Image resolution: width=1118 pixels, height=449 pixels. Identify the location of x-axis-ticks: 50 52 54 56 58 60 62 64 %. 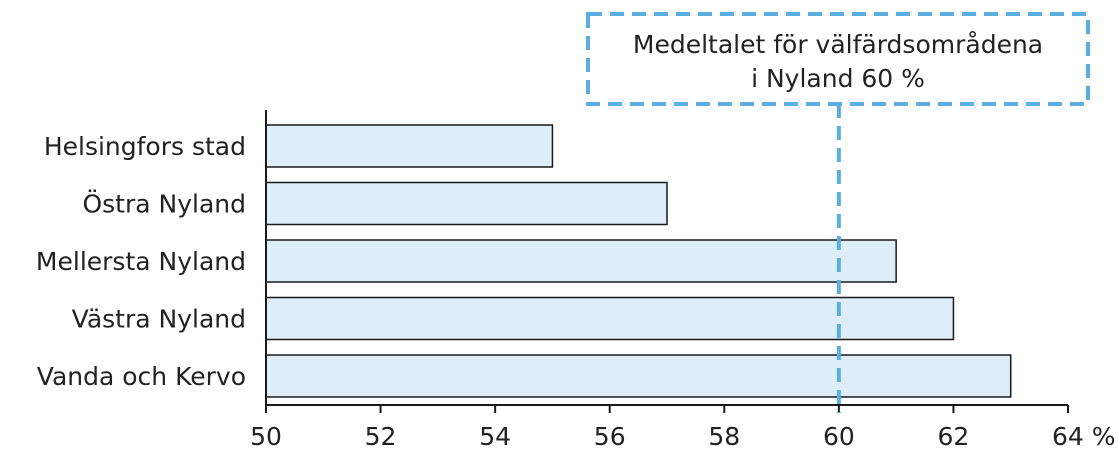
(683, 427).